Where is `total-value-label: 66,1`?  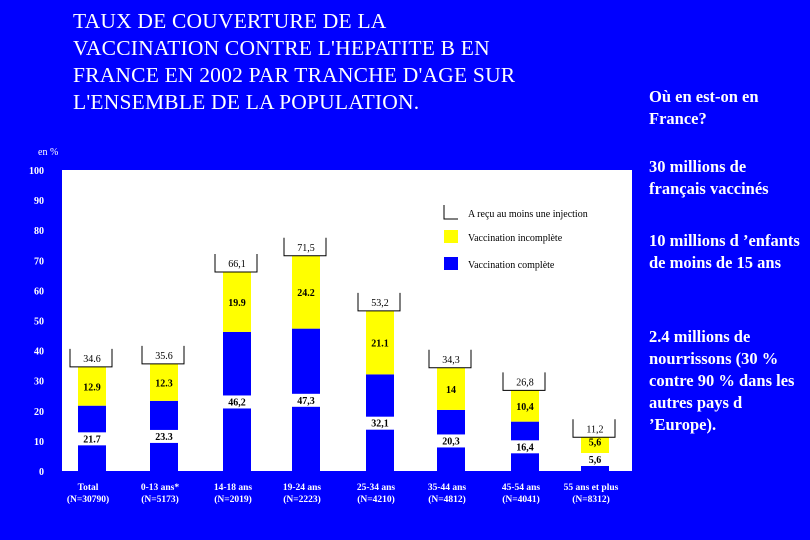 total-value-label: 66,1 is located at coordinates (237, 264).